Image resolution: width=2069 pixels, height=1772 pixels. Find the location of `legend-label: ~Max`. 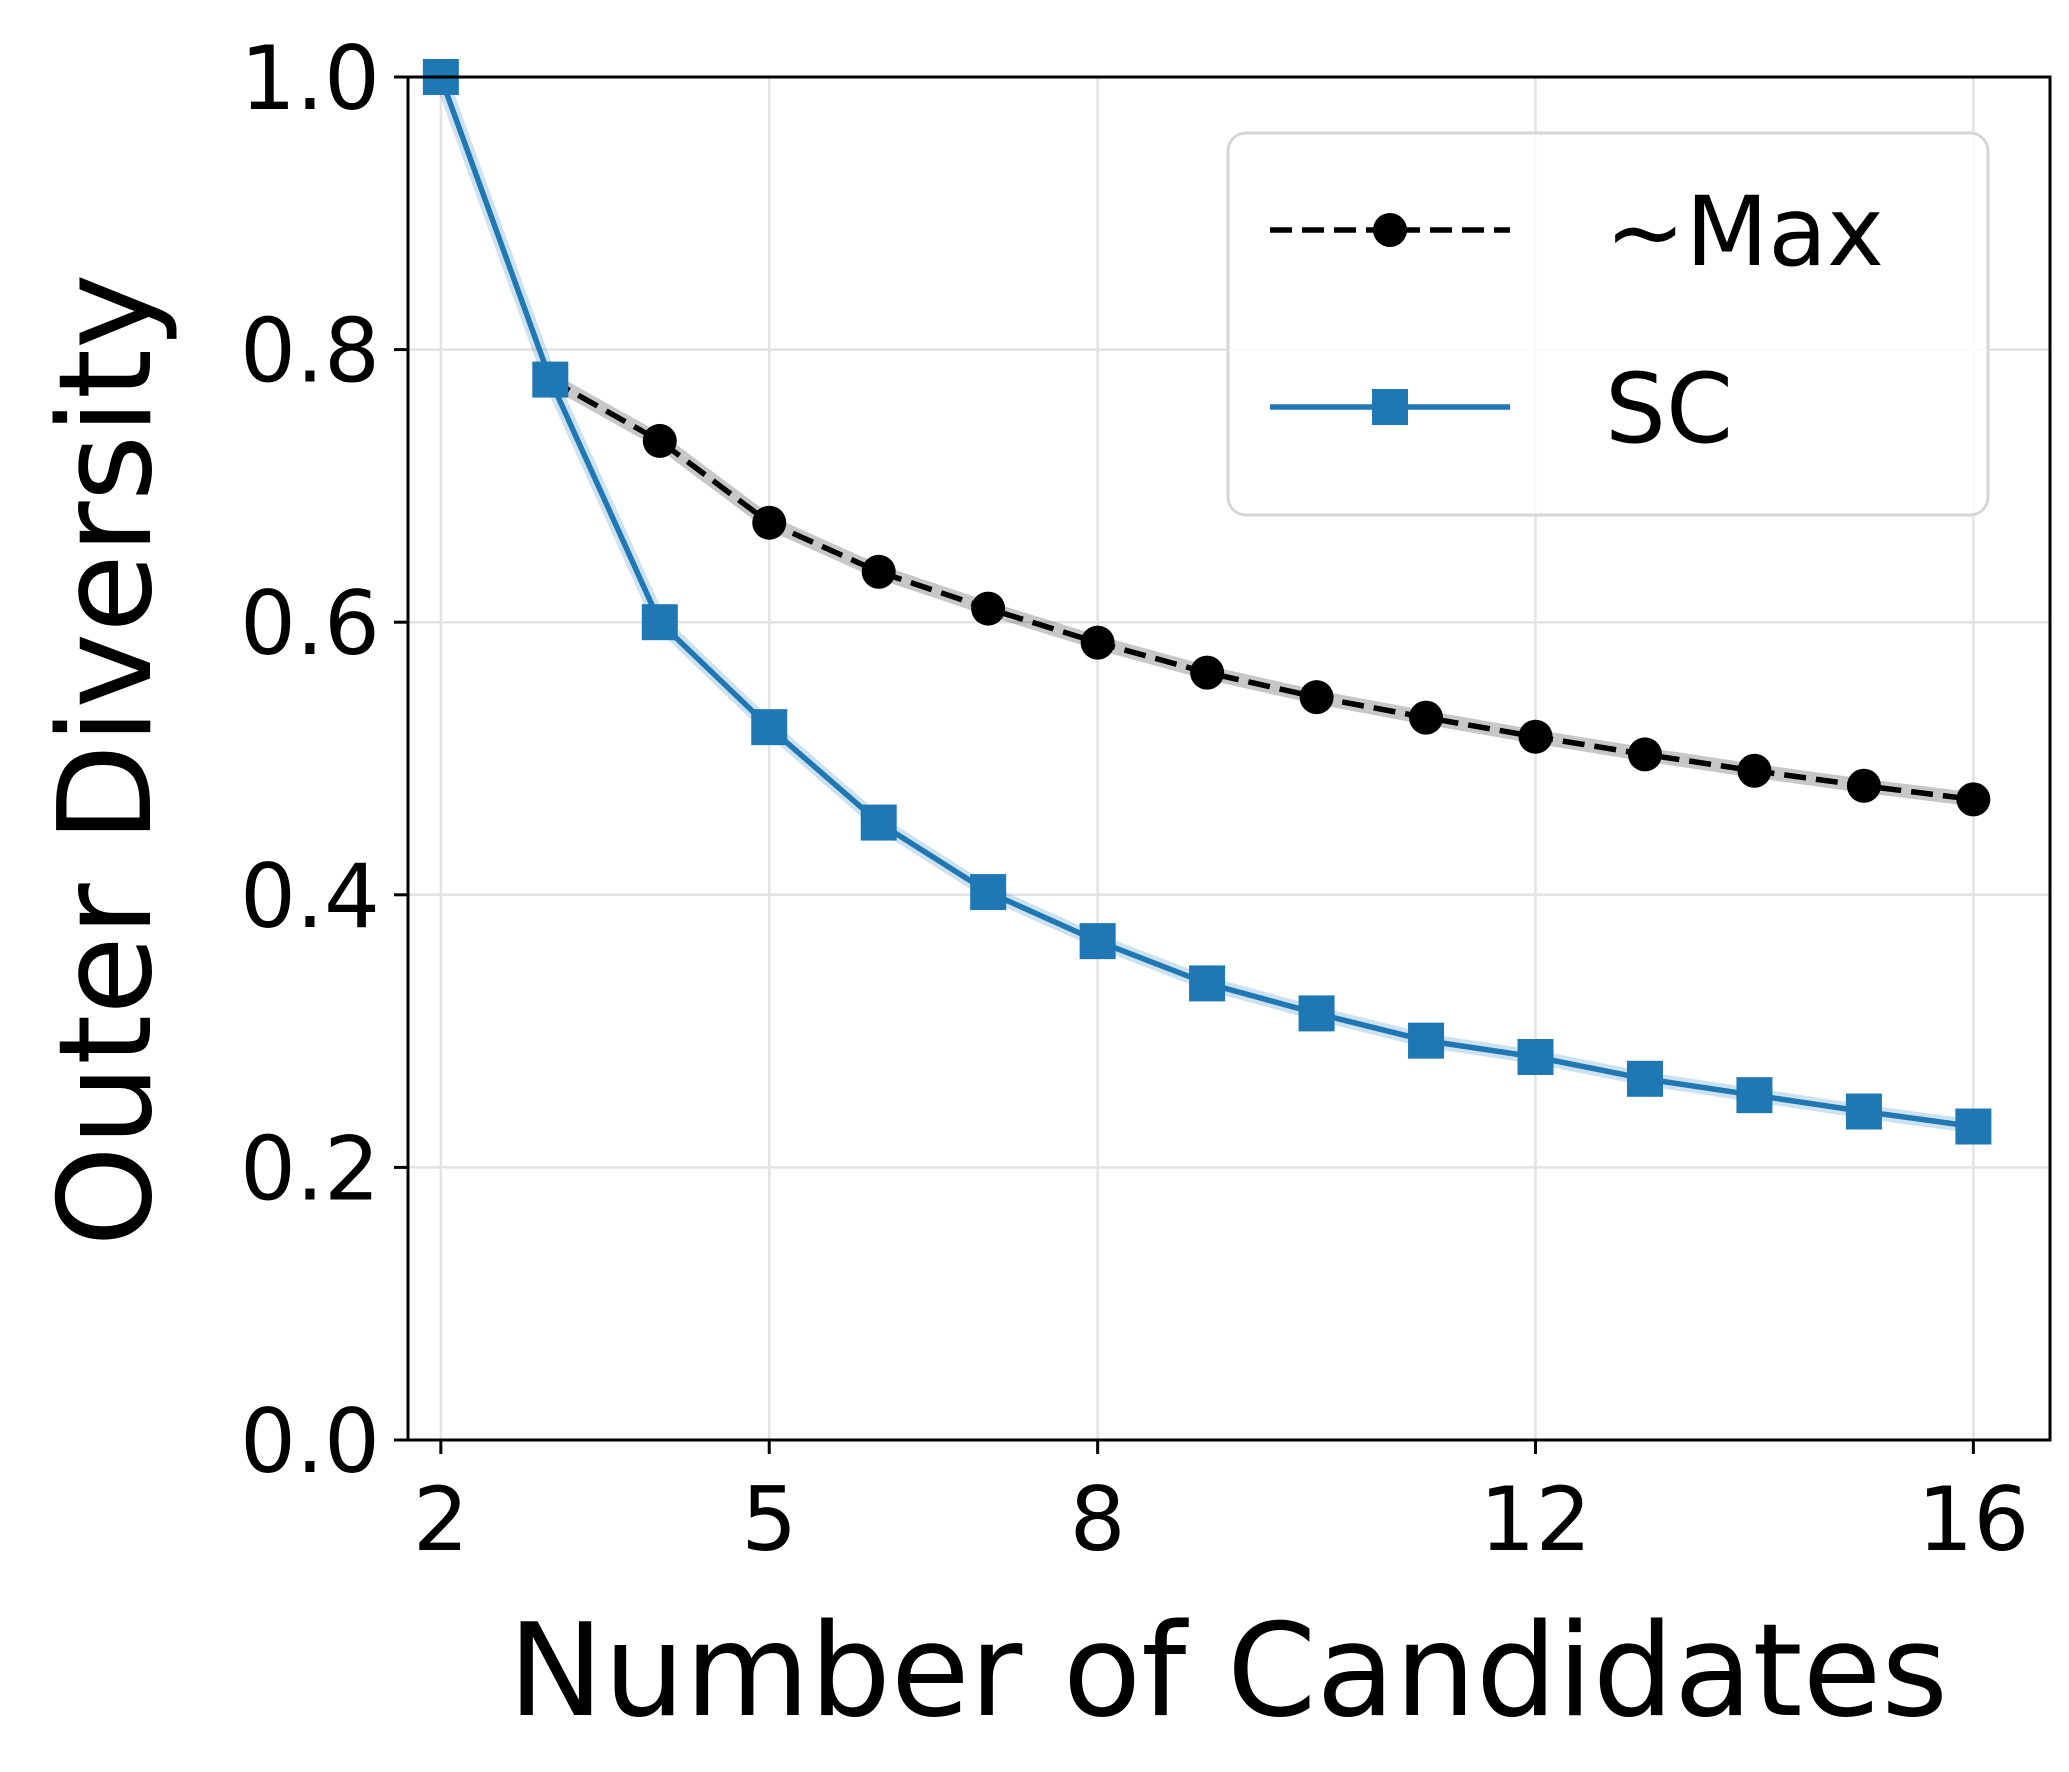

legend-label: ~Max is located at coordinates (1744, 232).